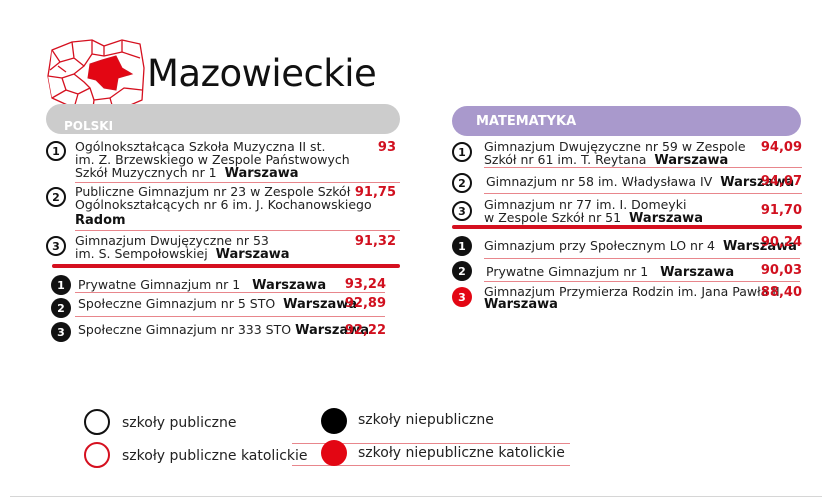 The height and width of the screenshot is (500, 832). Describe the element at coordinates (615, 146) in the screenshot. I see `school-name-line: Gimnazjum Dwujęzyczne nr 59 w Zespole` at that location.